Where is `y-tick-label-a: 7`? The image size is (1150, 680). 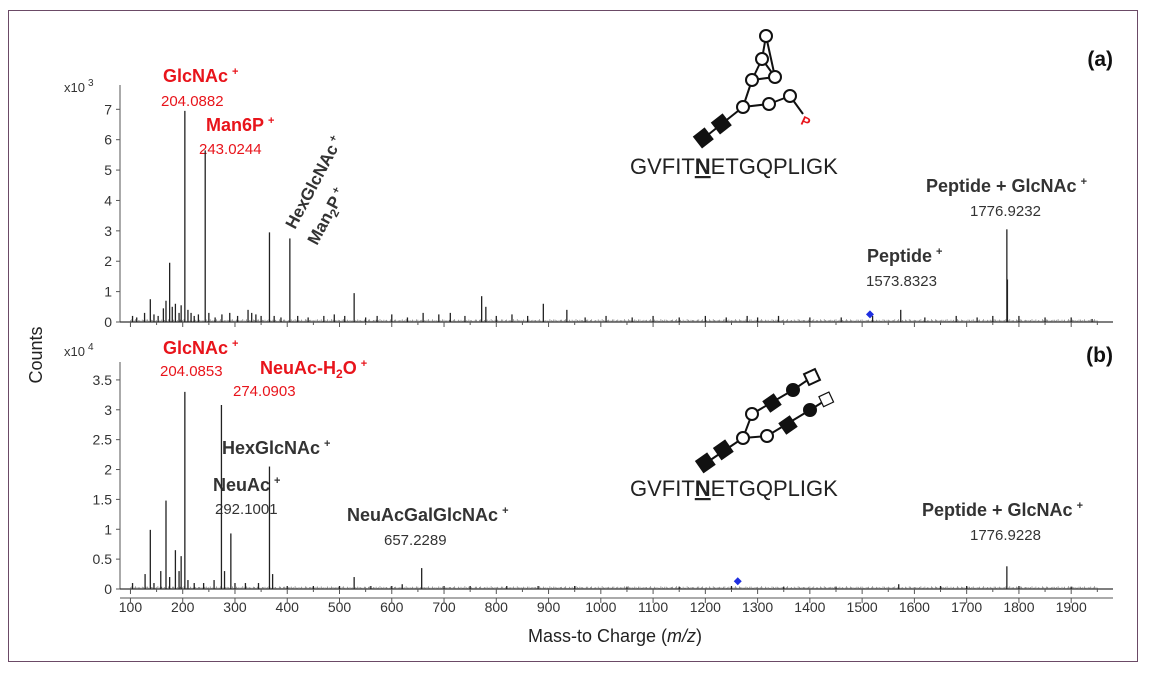 y-tick-label-a: 7 is located at coordinates (108, 109).